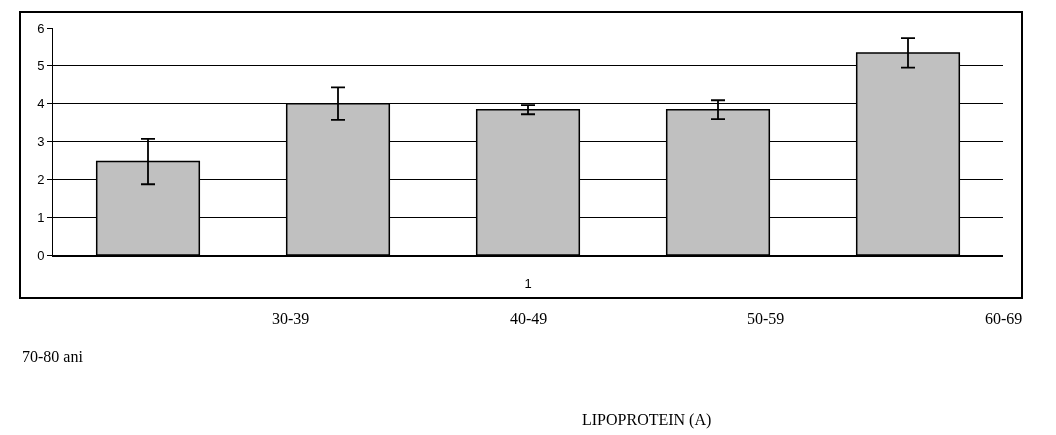 Image resolution: width=1056 pixels, height=435 pixels. What do you see at coordinates (41, 28) in the screenshot?
I see `y-tick-label: 6` at bounding box center [41, 28].